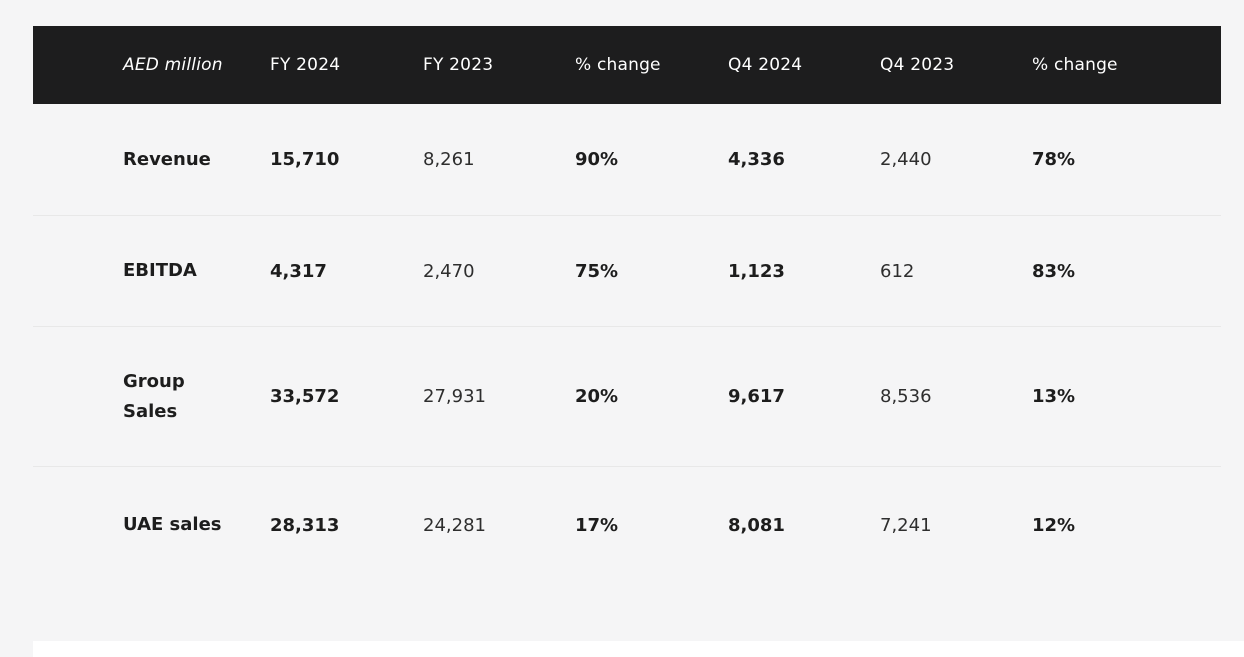 The width and height of the screenshot is (1244, 657). Describe the element at coordinates (167, 159) in the screenshot. I see `row-label-text: Revenue` at that location.